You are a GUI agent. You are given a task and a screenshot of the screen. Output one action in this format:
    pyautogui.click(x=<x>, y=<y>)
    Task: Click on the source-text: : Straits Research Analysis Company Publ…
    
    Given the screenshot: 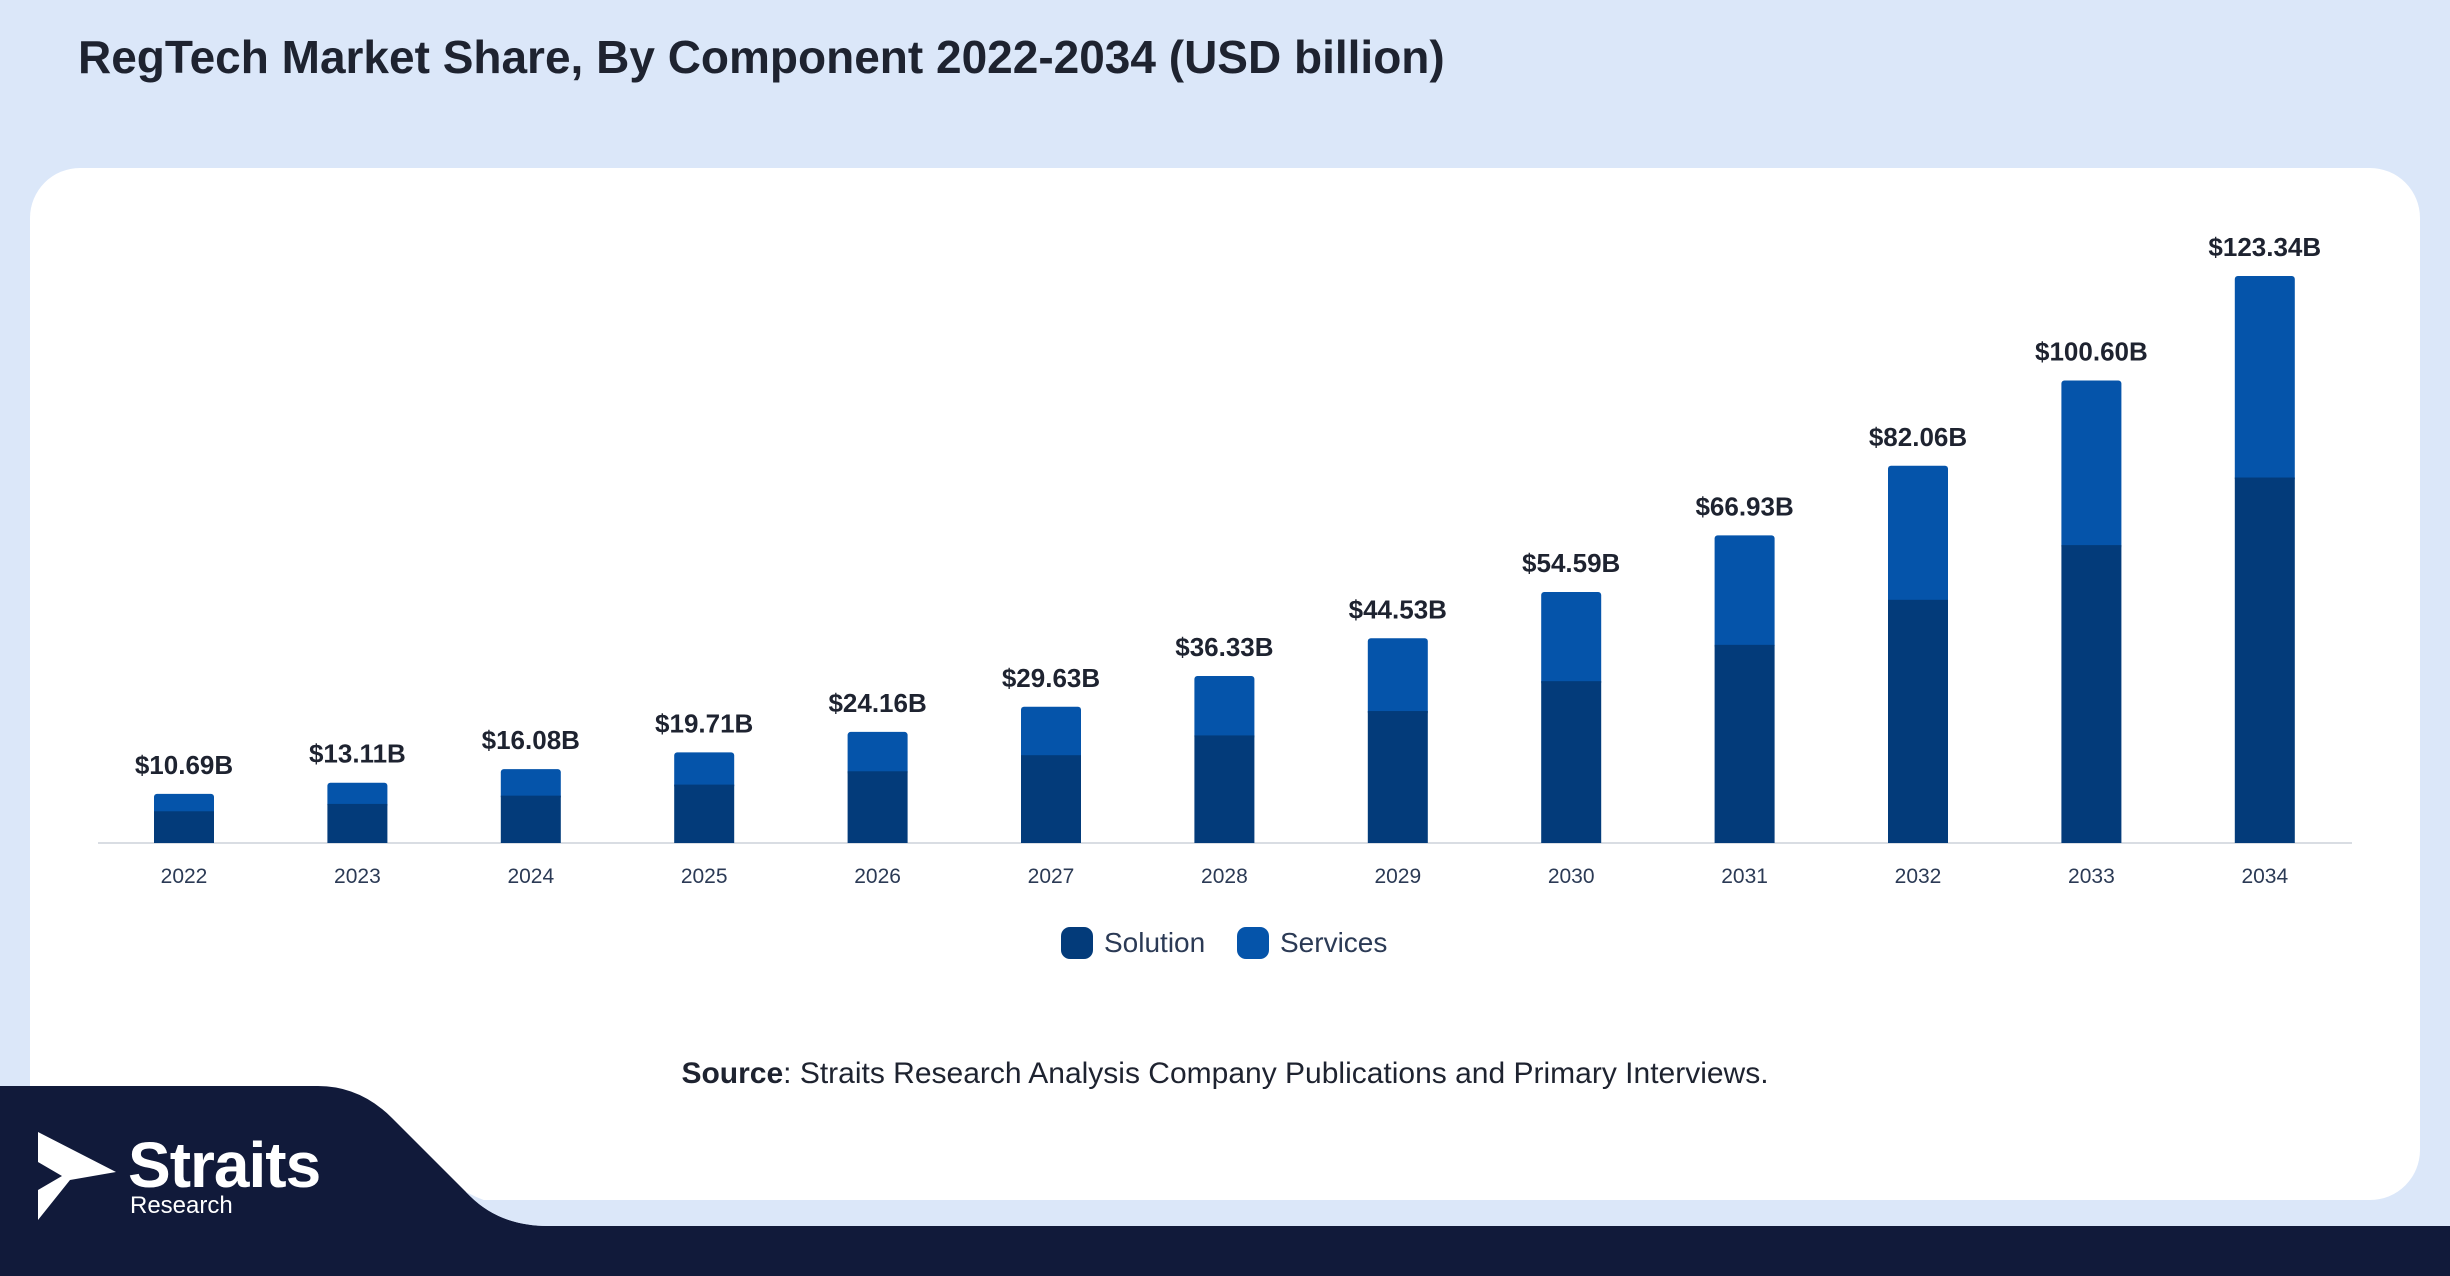 What is the action you would take?
    pyautogui.click(x=1276, y=1073)
    